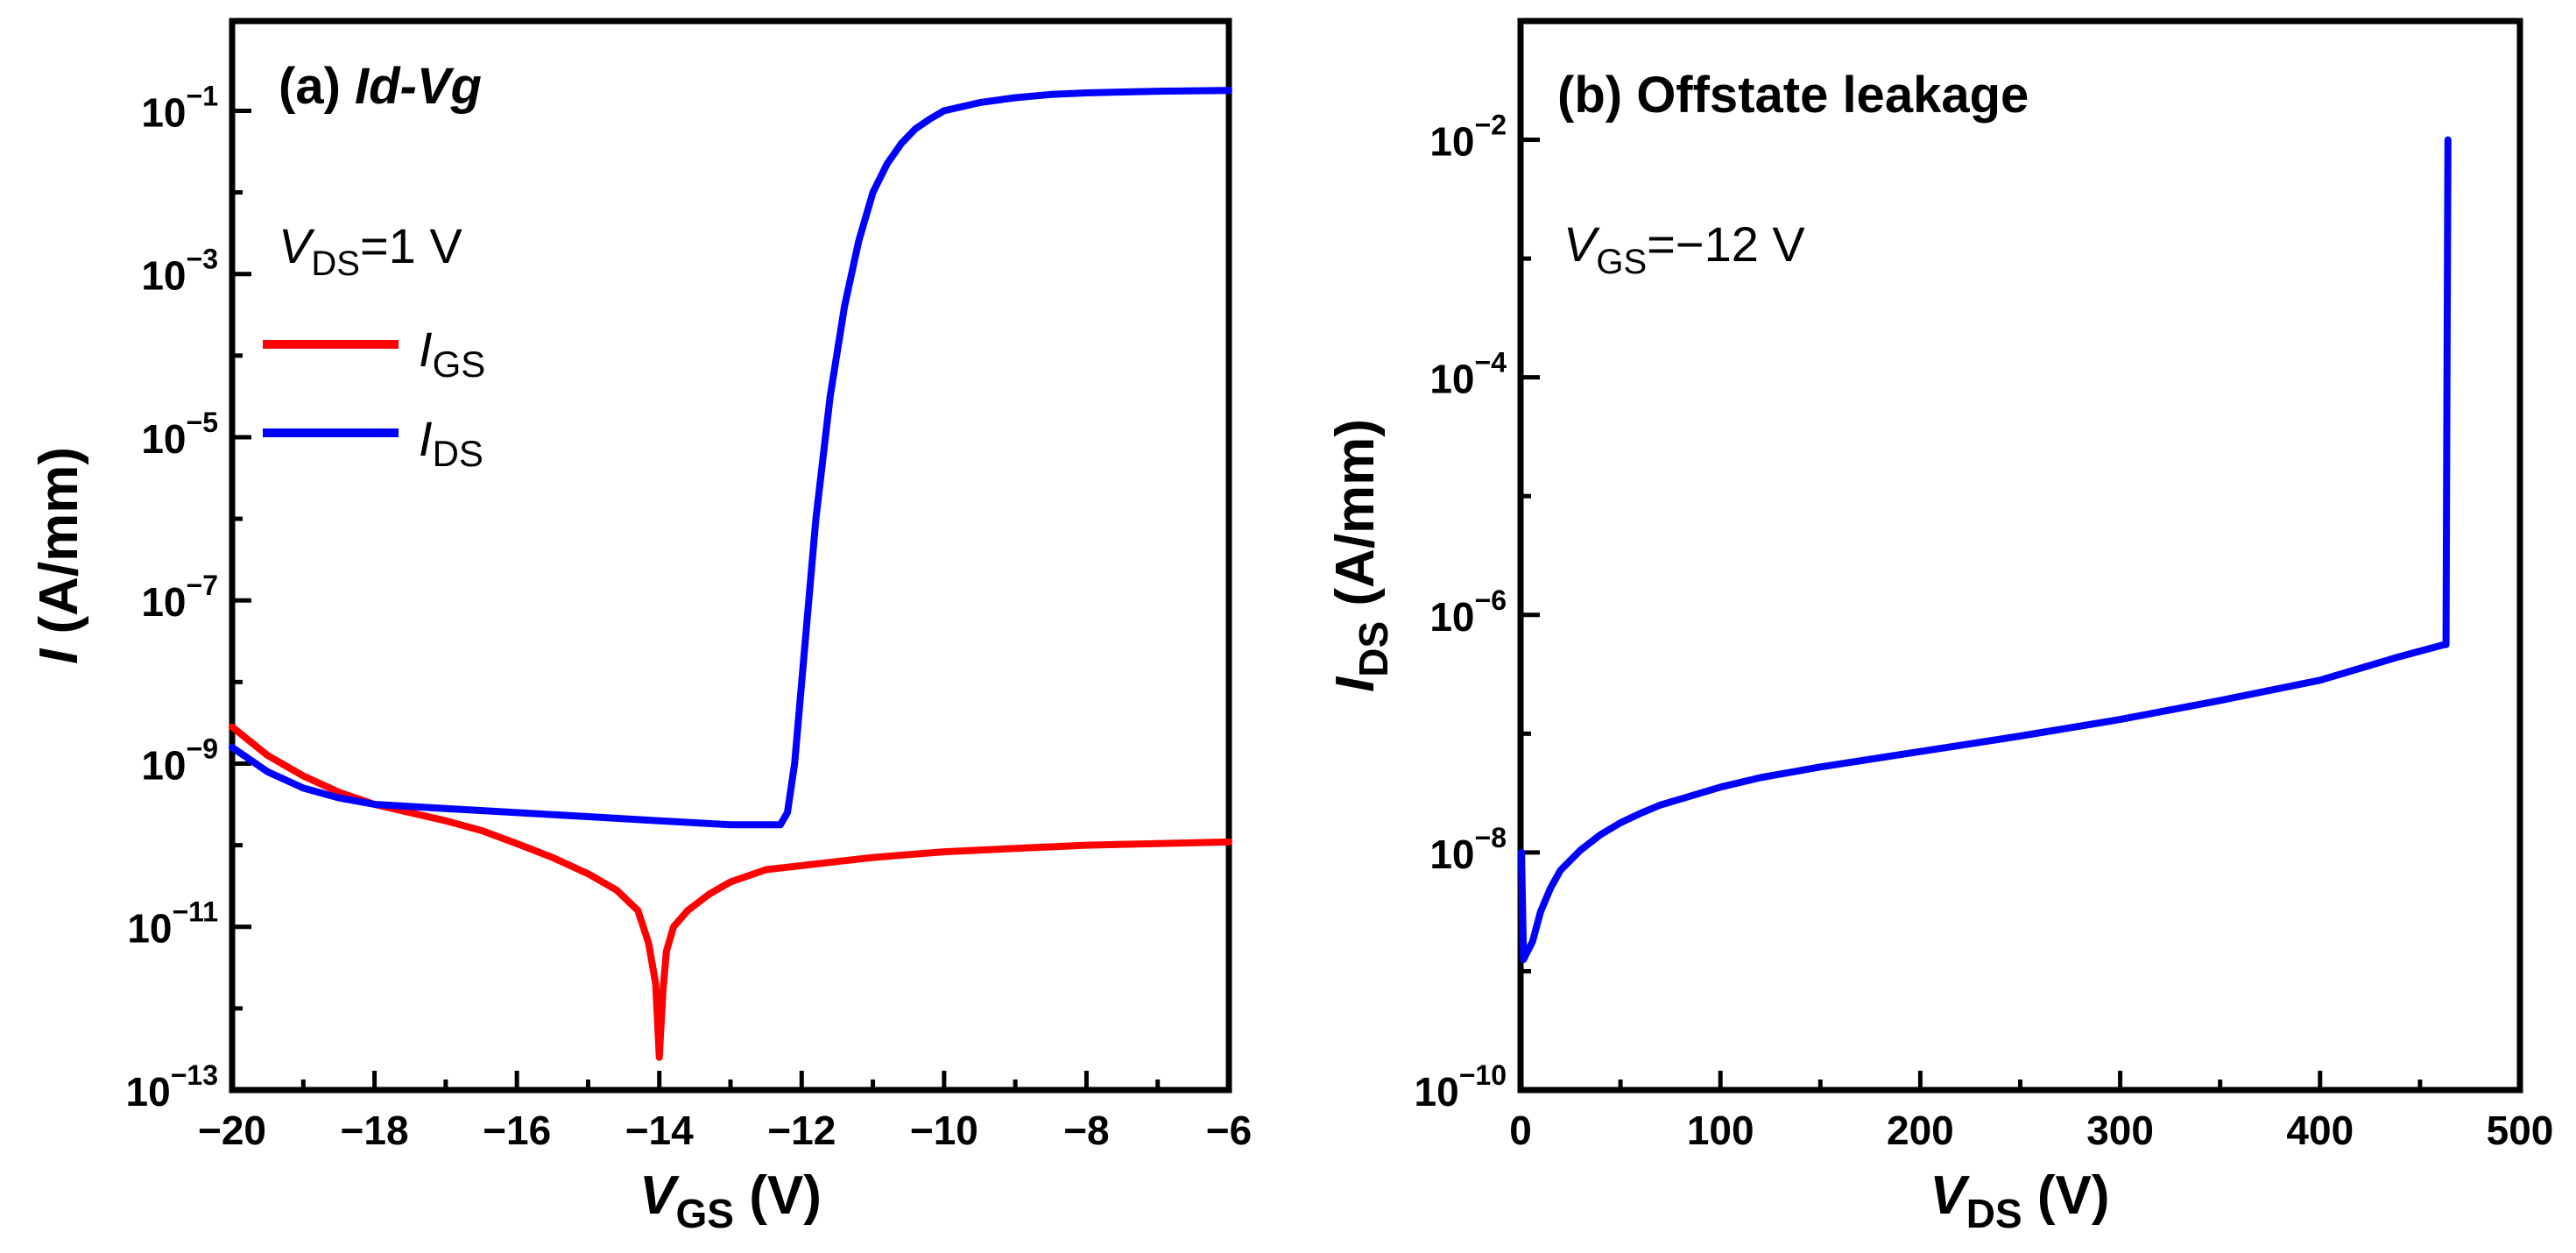  I want to click on legend-ids-label: IDS, so click(451, 442).